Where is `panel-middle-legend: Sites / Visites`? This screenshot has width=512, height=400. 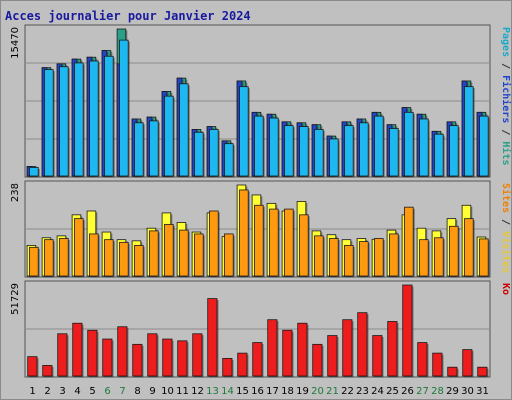 panel-middle-legend: Sites / Visites is located at coordinates (506, 228).